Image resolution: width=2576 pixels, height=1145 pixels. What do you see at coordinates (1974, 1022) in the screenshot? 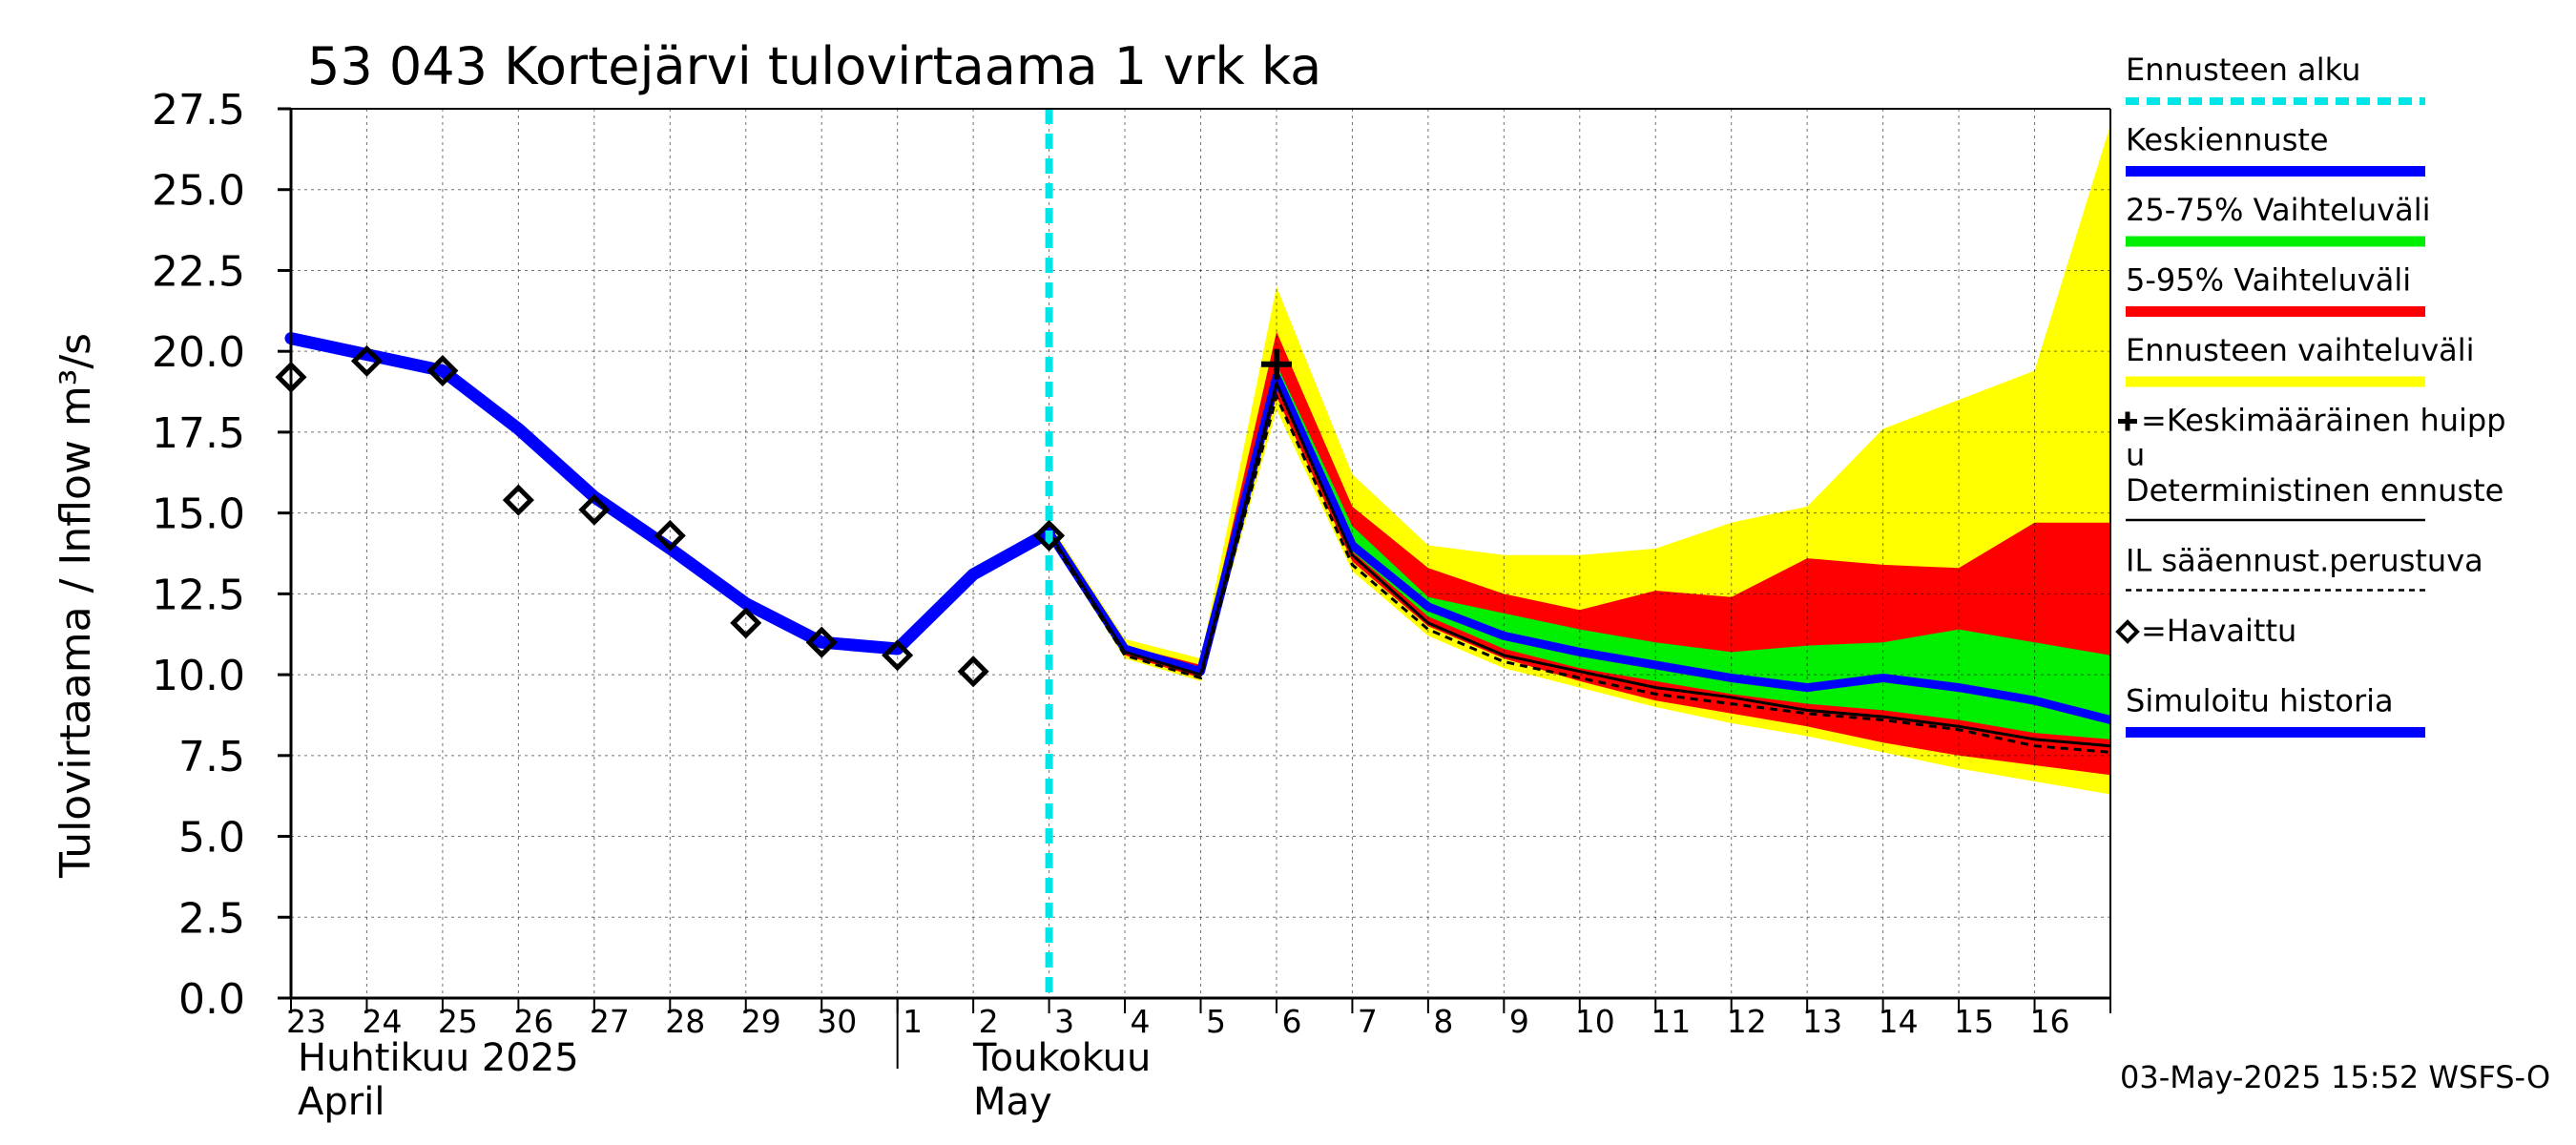
I see `x-tick-label: 15` at bounding box center [1974, 1022].